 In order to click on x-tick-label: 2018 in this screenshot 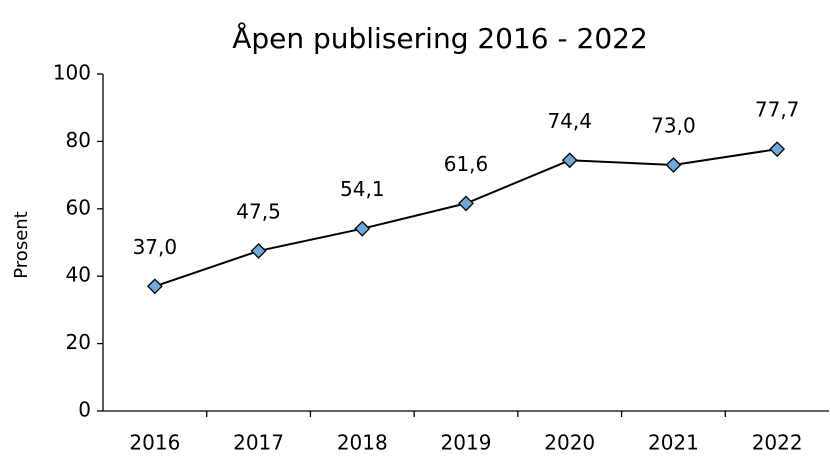, I will do `click(362, 443)`.